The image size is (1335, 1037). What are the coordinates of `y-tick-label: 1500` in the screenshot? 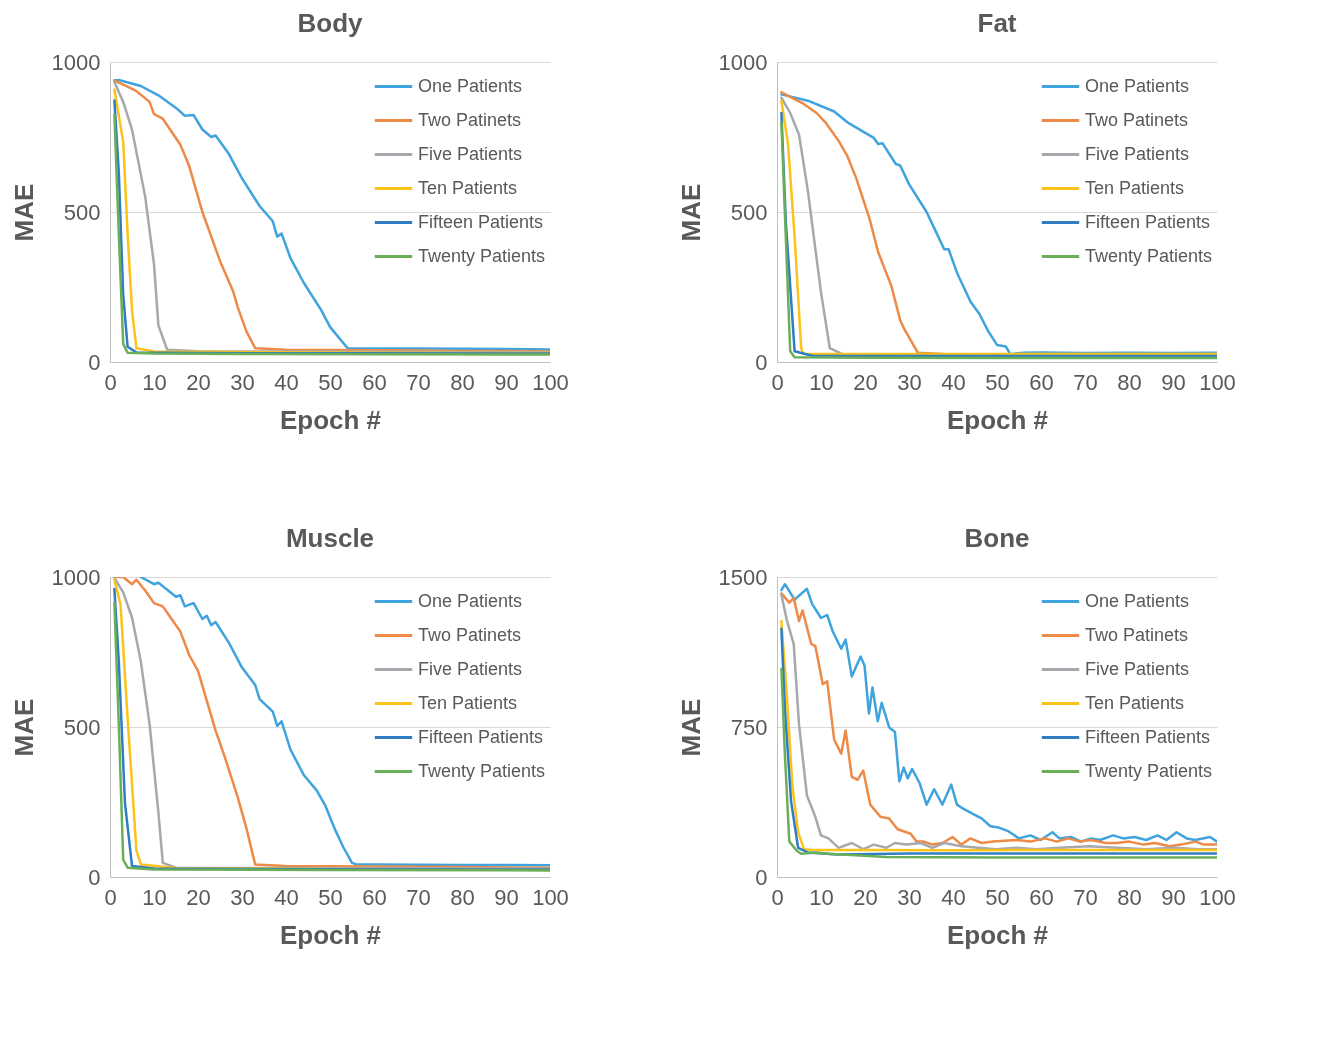 It's located at (743, 577).